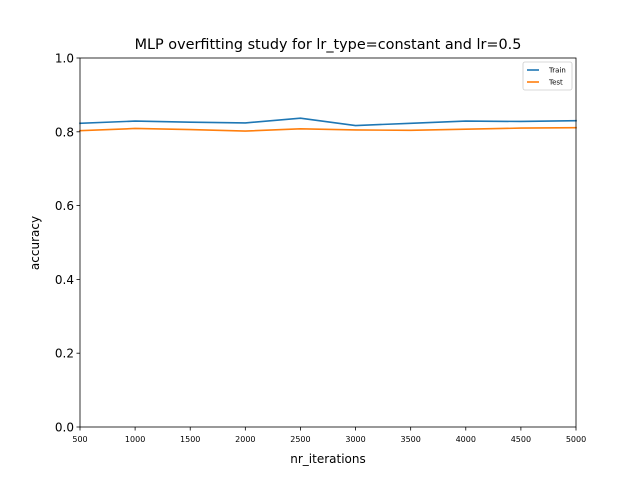 This screenshot has height=480, width=640. What do you see at coordinates (557, 71) in the screenshot?
I see `legend-label: Train` at bounding box center [557, 71].